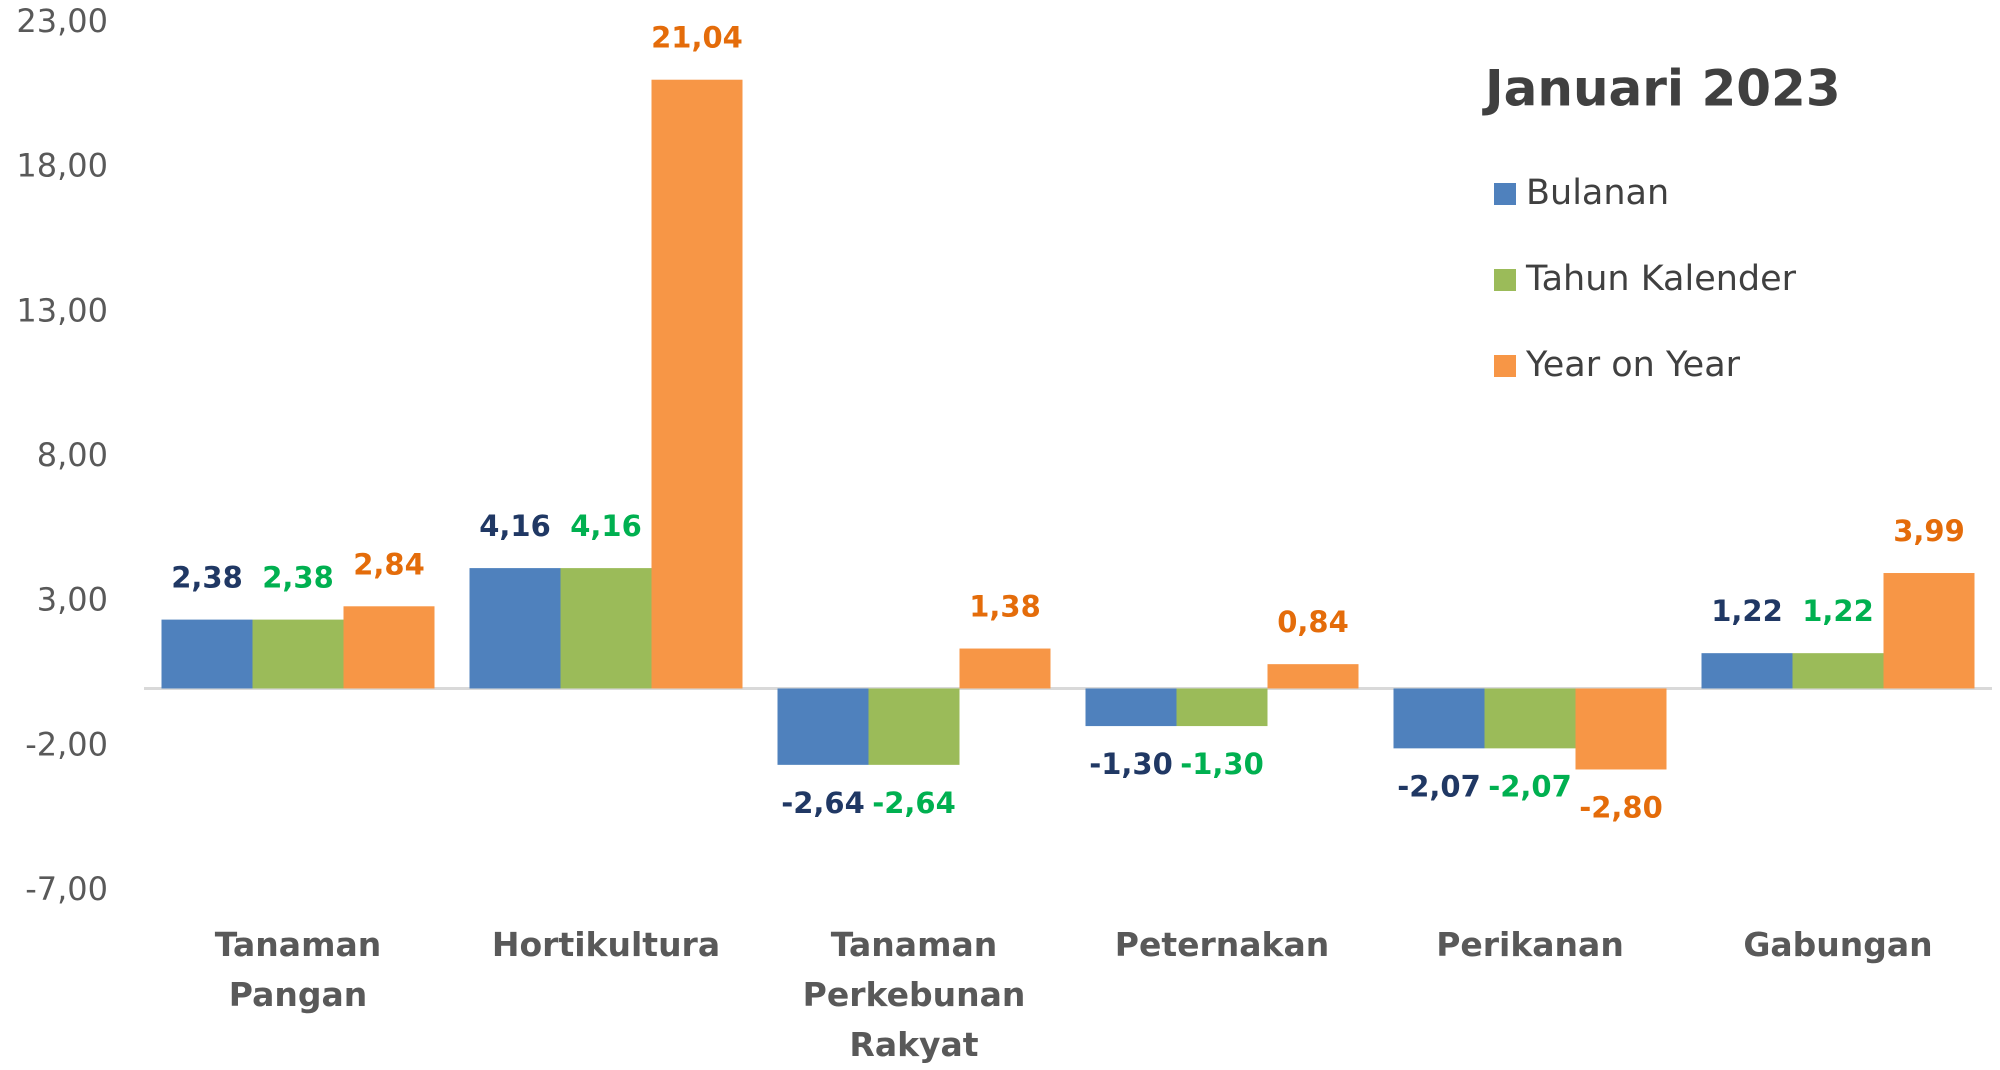 This screenshot has width=2000, height=1070. I want to click on data-label: 1,38, so click(1005, 607).